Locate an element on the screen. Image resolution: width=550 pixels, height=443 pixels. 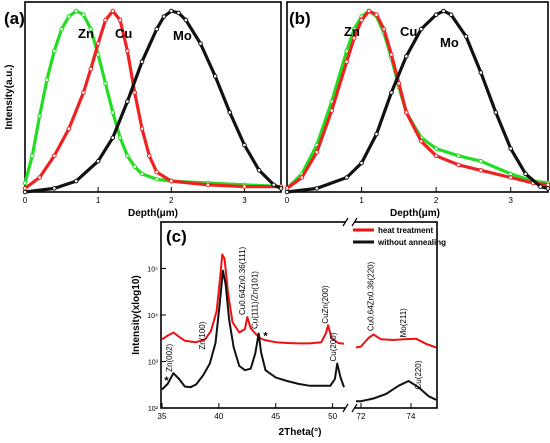
panel-c-peak-label: Cu0.64Zn0.36(111) is located at coordinates (242, 280).